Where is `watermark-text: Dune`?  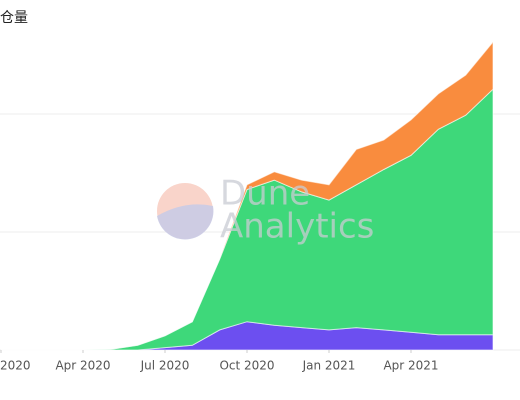
watermark-text: Dune is located at coordinates (265, 194).